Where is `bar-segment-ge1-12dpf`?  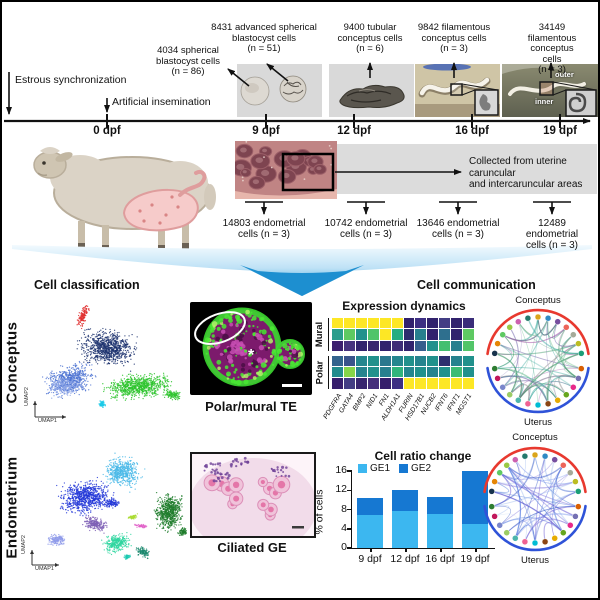 bar-segment-ge1-12dpf is located at coordinates (405, 529).